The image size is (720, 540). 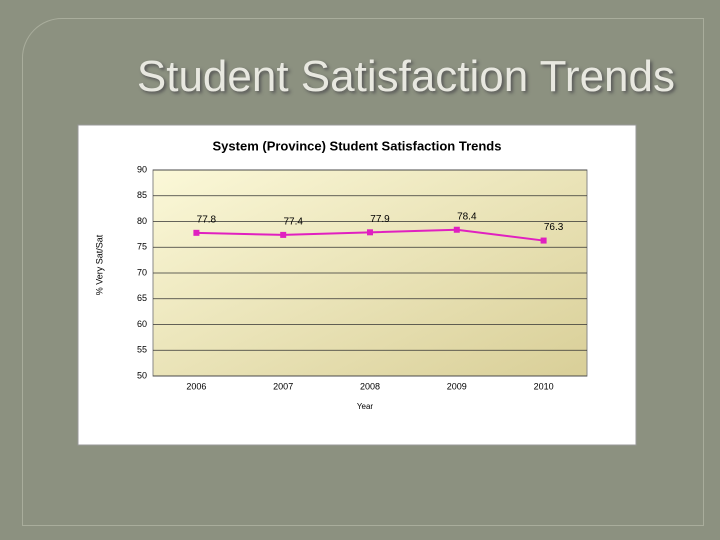 I want to click on x-tick-label: 2007, so click(x=283, y=386).